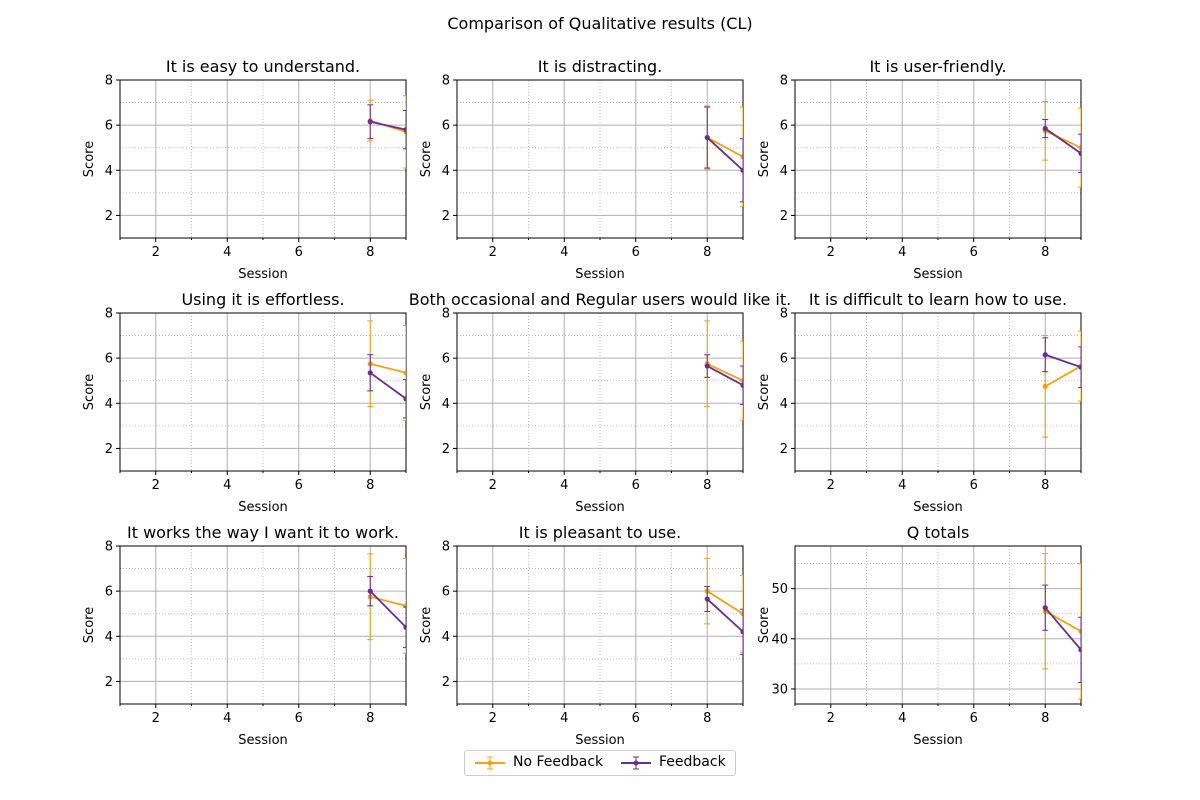 This screenshot has height=800, width=1200. I want to click on subplot-title: It works the way I want it to work., so click(263, 532).